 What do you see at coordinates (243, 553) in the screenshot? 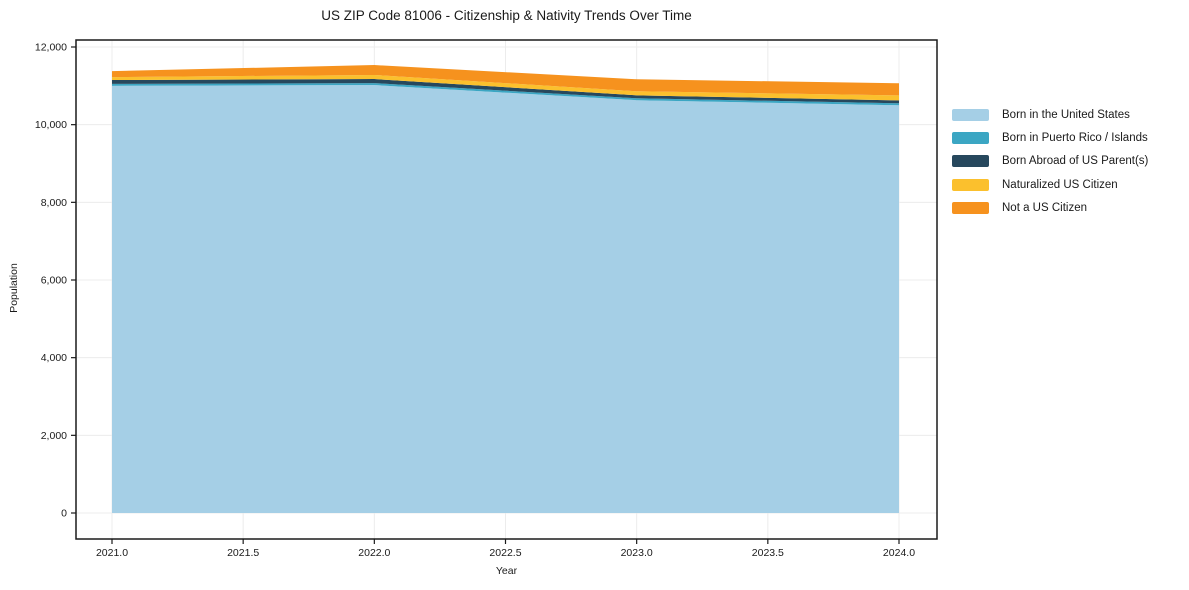
I see `x-tick-label: 2021.5` at bounding box center [243, 553].